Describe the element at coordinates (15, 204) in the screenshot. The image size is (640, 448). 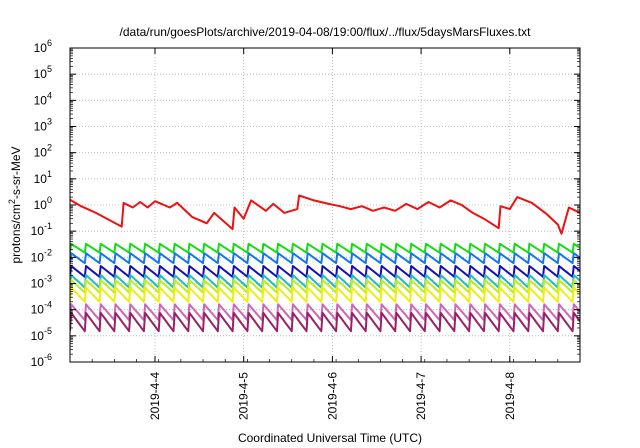
I see `y-axis-label: protons/cm2-s-sr-MeV` at that location.